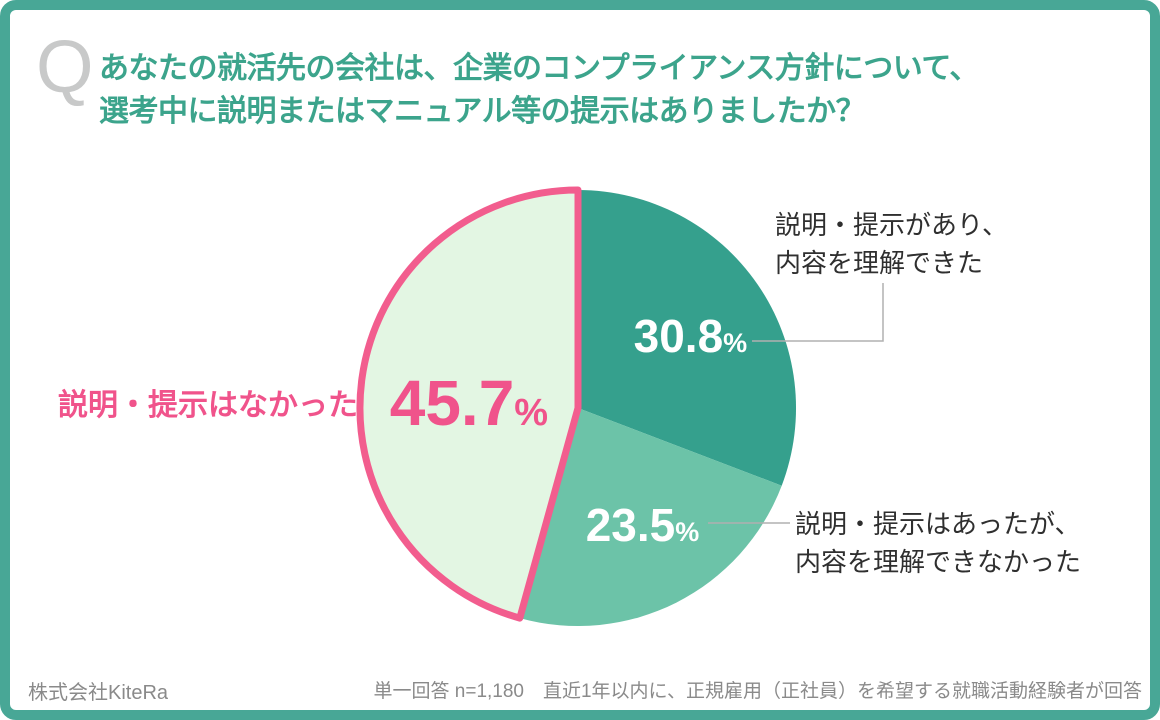 This screenshot has height=720, width=1160. I want to click on slice-label-not-understood-line-2: 内容を理解できなかった, so click(938, 562).